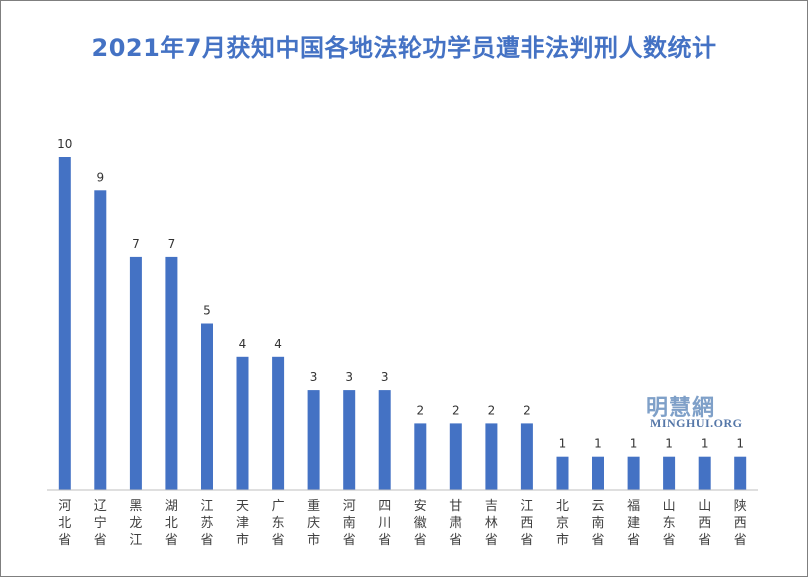 This screenshot has height=577, width=808. What do you see at coordinates (740, 444) in the screenshot?
I see `value-label-19: 1` at bounding box center [740, 444].